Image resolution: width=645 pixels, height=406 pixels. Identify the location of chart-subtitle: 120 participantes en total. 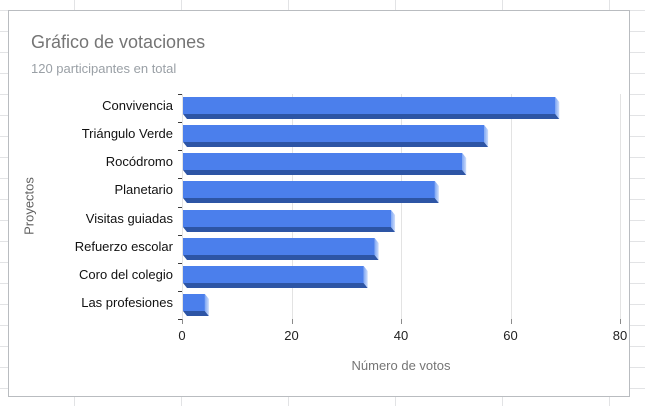
(104, 68).